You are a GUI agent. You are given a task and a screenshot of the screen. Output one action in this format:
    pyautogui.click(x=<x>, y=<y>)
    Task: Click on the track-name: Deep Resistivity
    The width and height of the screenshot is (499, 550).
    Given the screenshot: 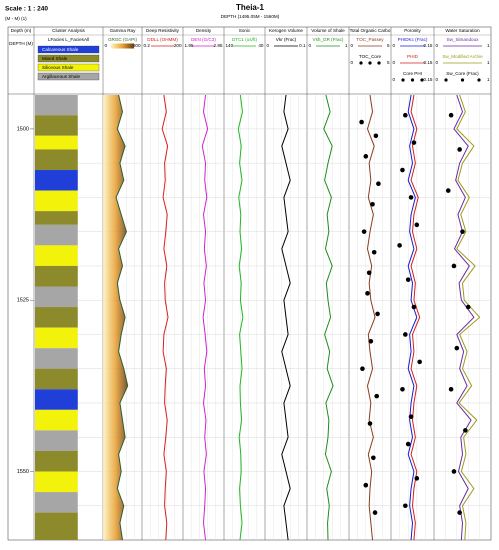 What is the action you would take?
    pyautogui.click(x=163, y=30)
    